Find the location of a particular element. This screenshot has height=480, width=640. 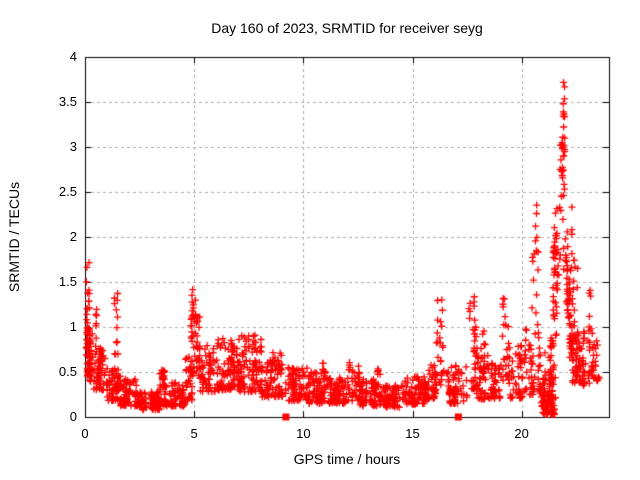

y-tick-label: 1.5 is located at coordinates (67, 281).